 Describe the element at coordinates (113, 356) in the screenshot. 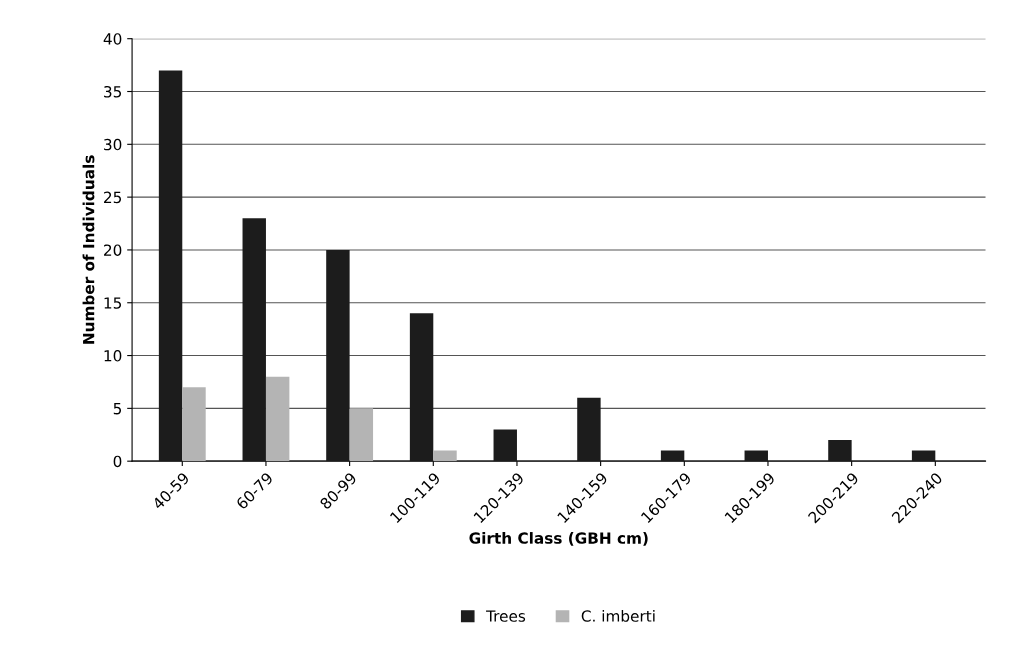

I see `y-tick-label: 10` at that location.